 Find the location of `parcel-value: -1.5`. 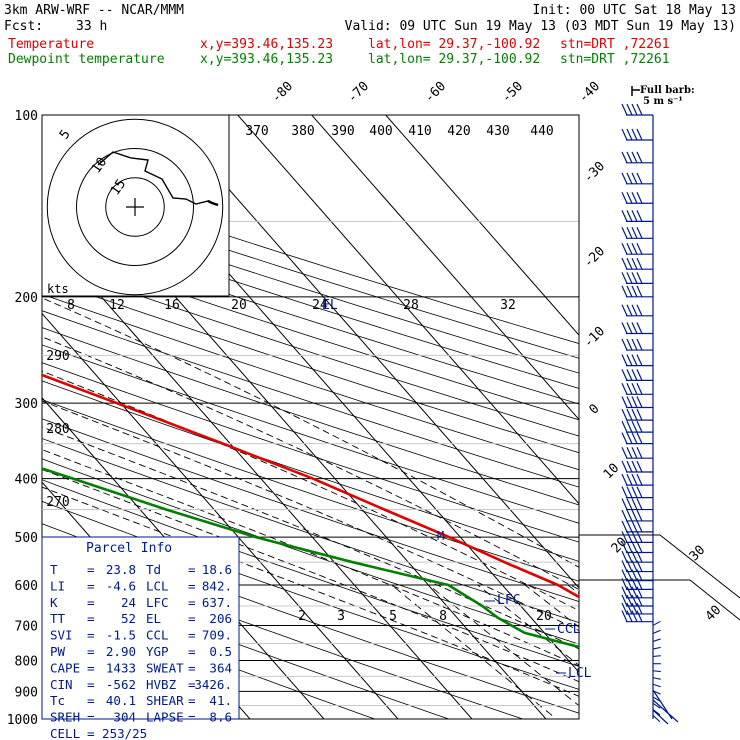

parcel-value: -1.5 is located at coordinates (121, 635).